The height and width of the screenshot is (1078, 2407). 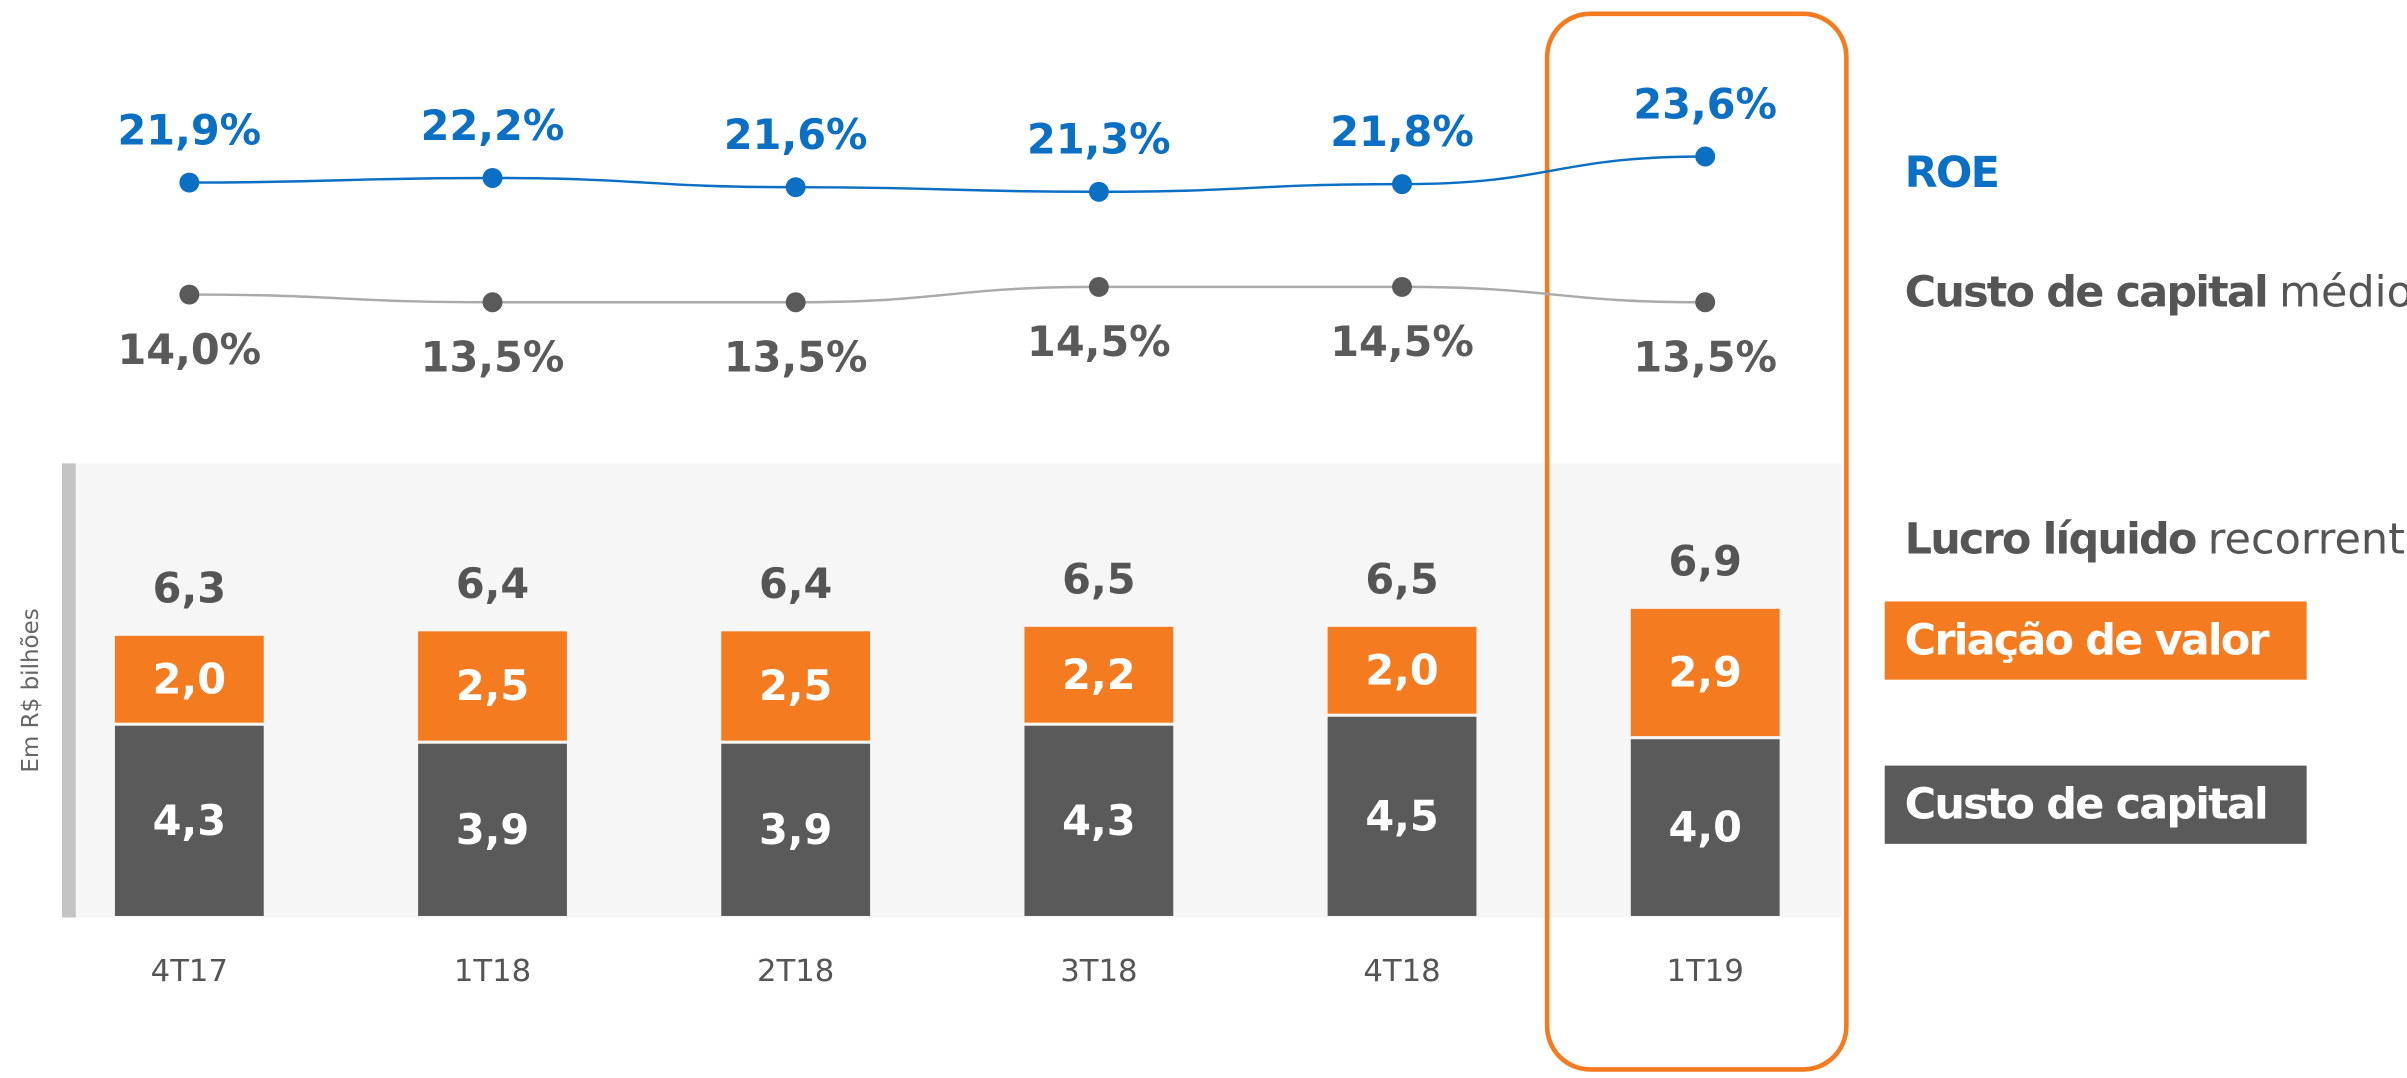 I want to click on x-tick-label: 4T17, so click(x=189, y=971).